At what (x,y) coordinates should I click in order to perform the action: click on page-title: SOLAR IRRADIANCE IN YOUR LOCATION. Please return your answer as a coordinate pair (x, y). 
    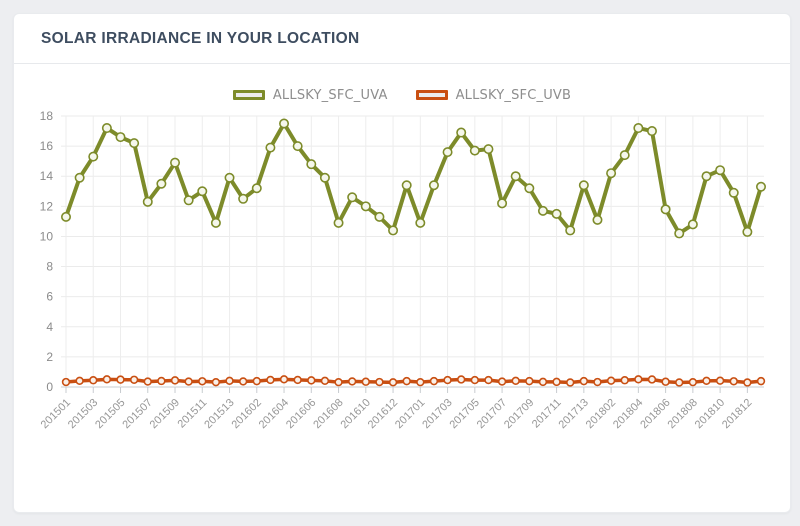
    Looking at the image, I should click on (200, 38).